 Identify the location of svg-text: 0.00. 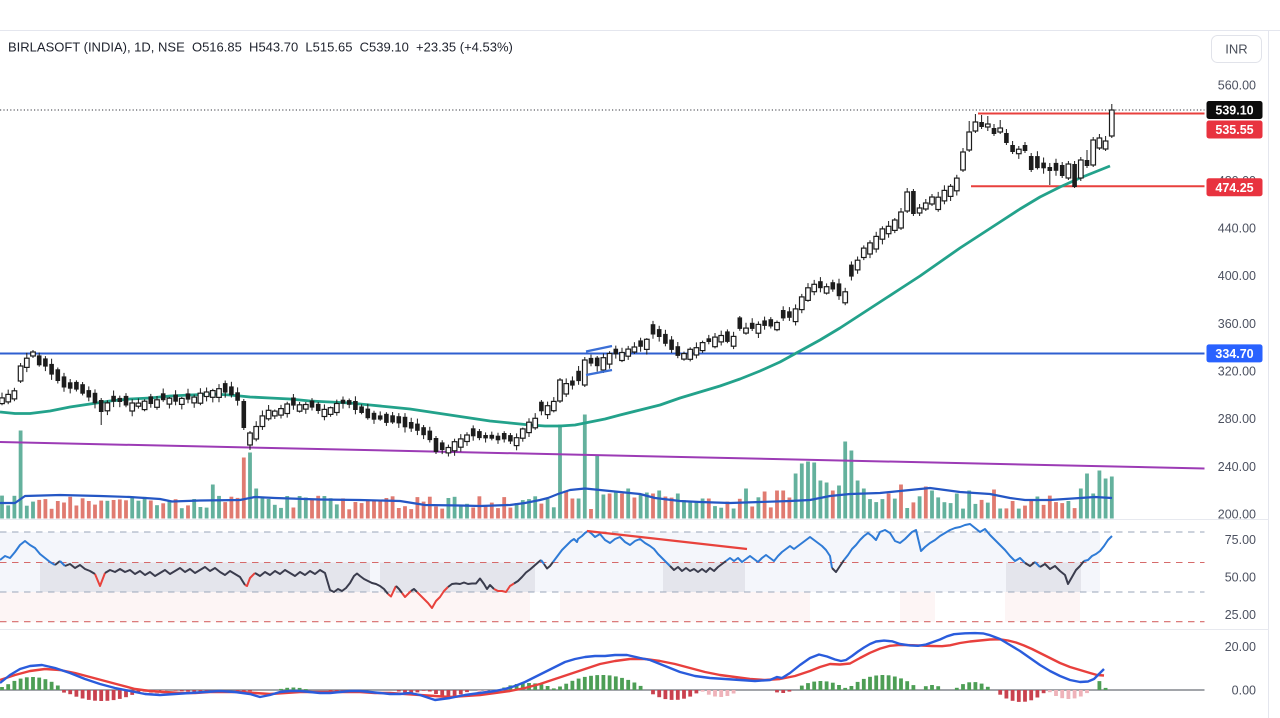
(1244, 691).